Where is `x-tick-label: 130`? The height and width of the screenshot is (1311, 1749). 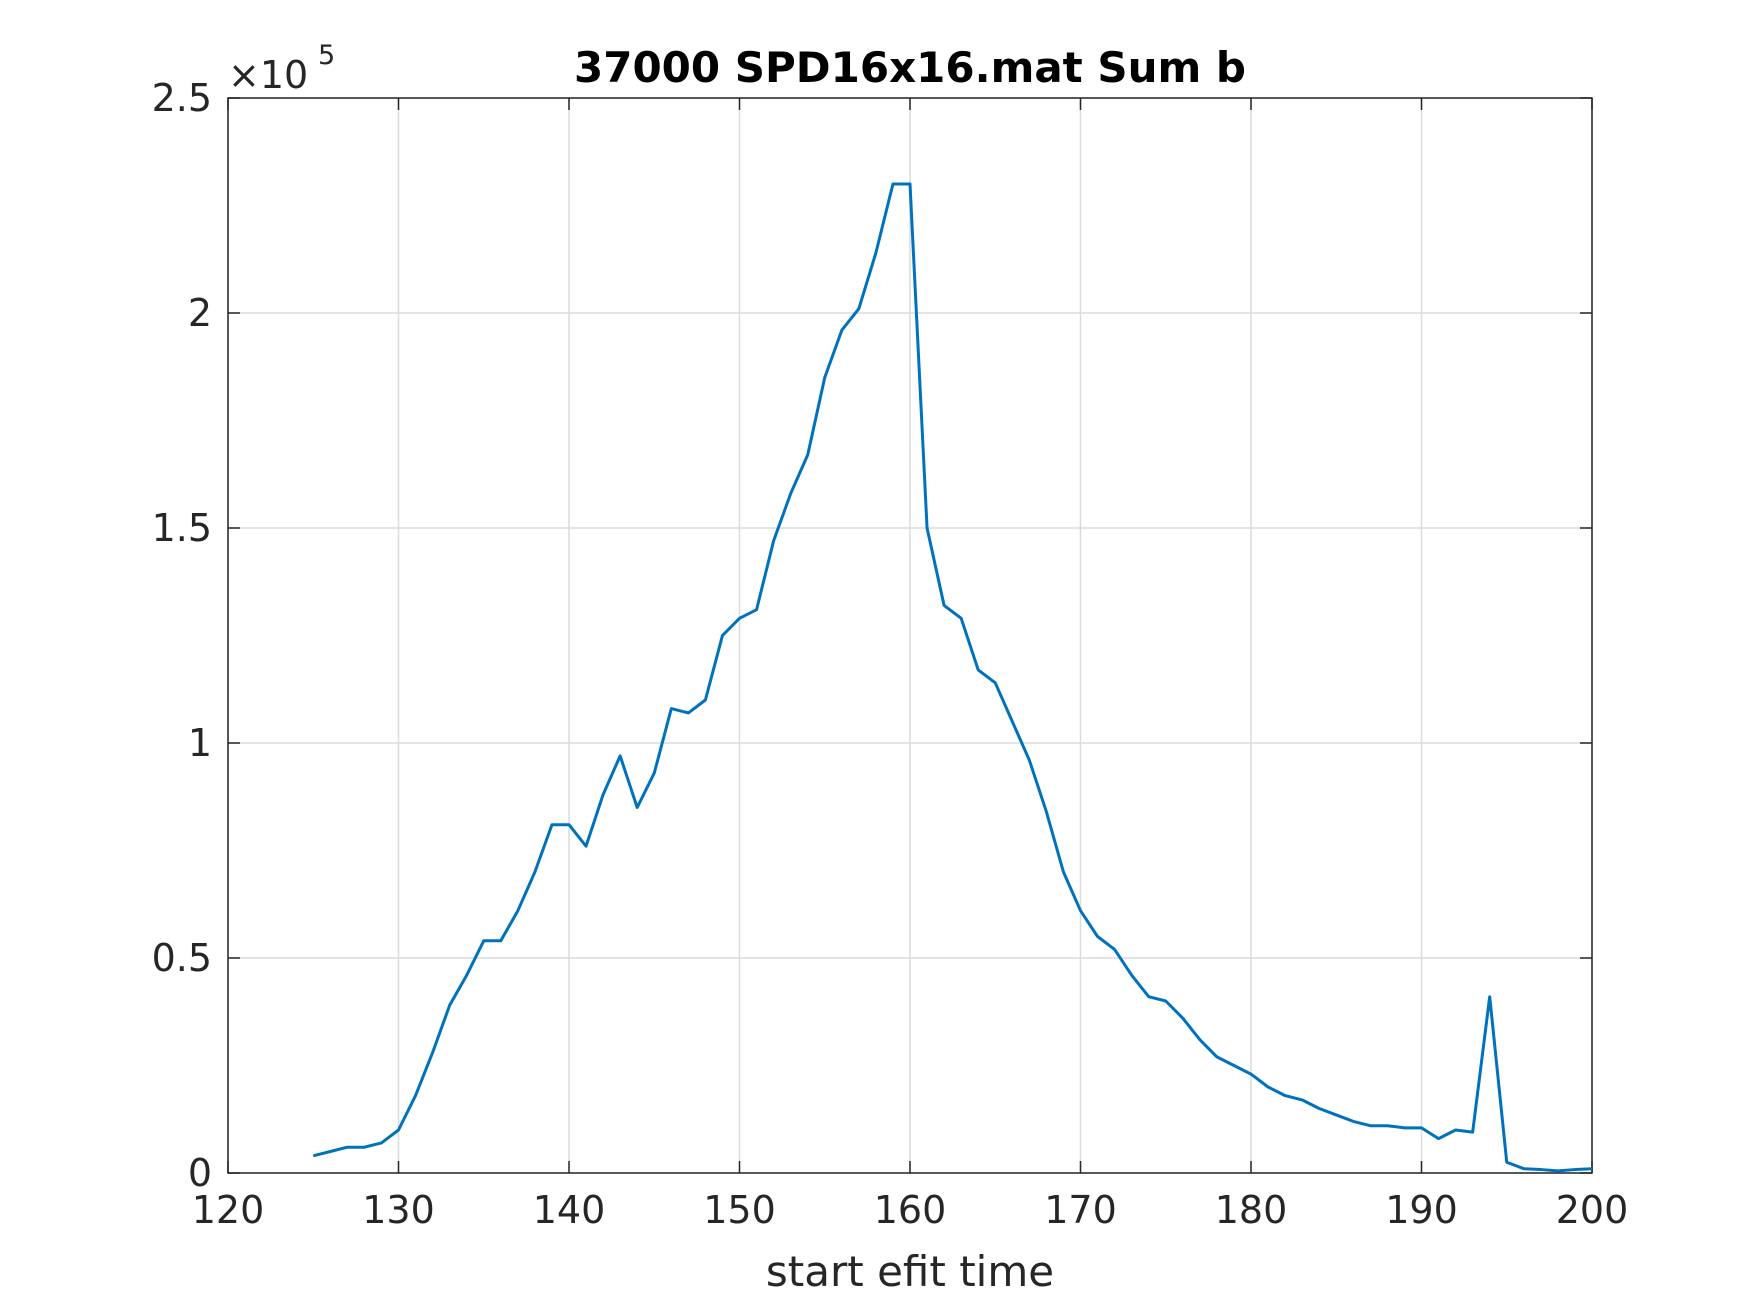 x-tick-label: 130 is located at coordinates (398, 1210).